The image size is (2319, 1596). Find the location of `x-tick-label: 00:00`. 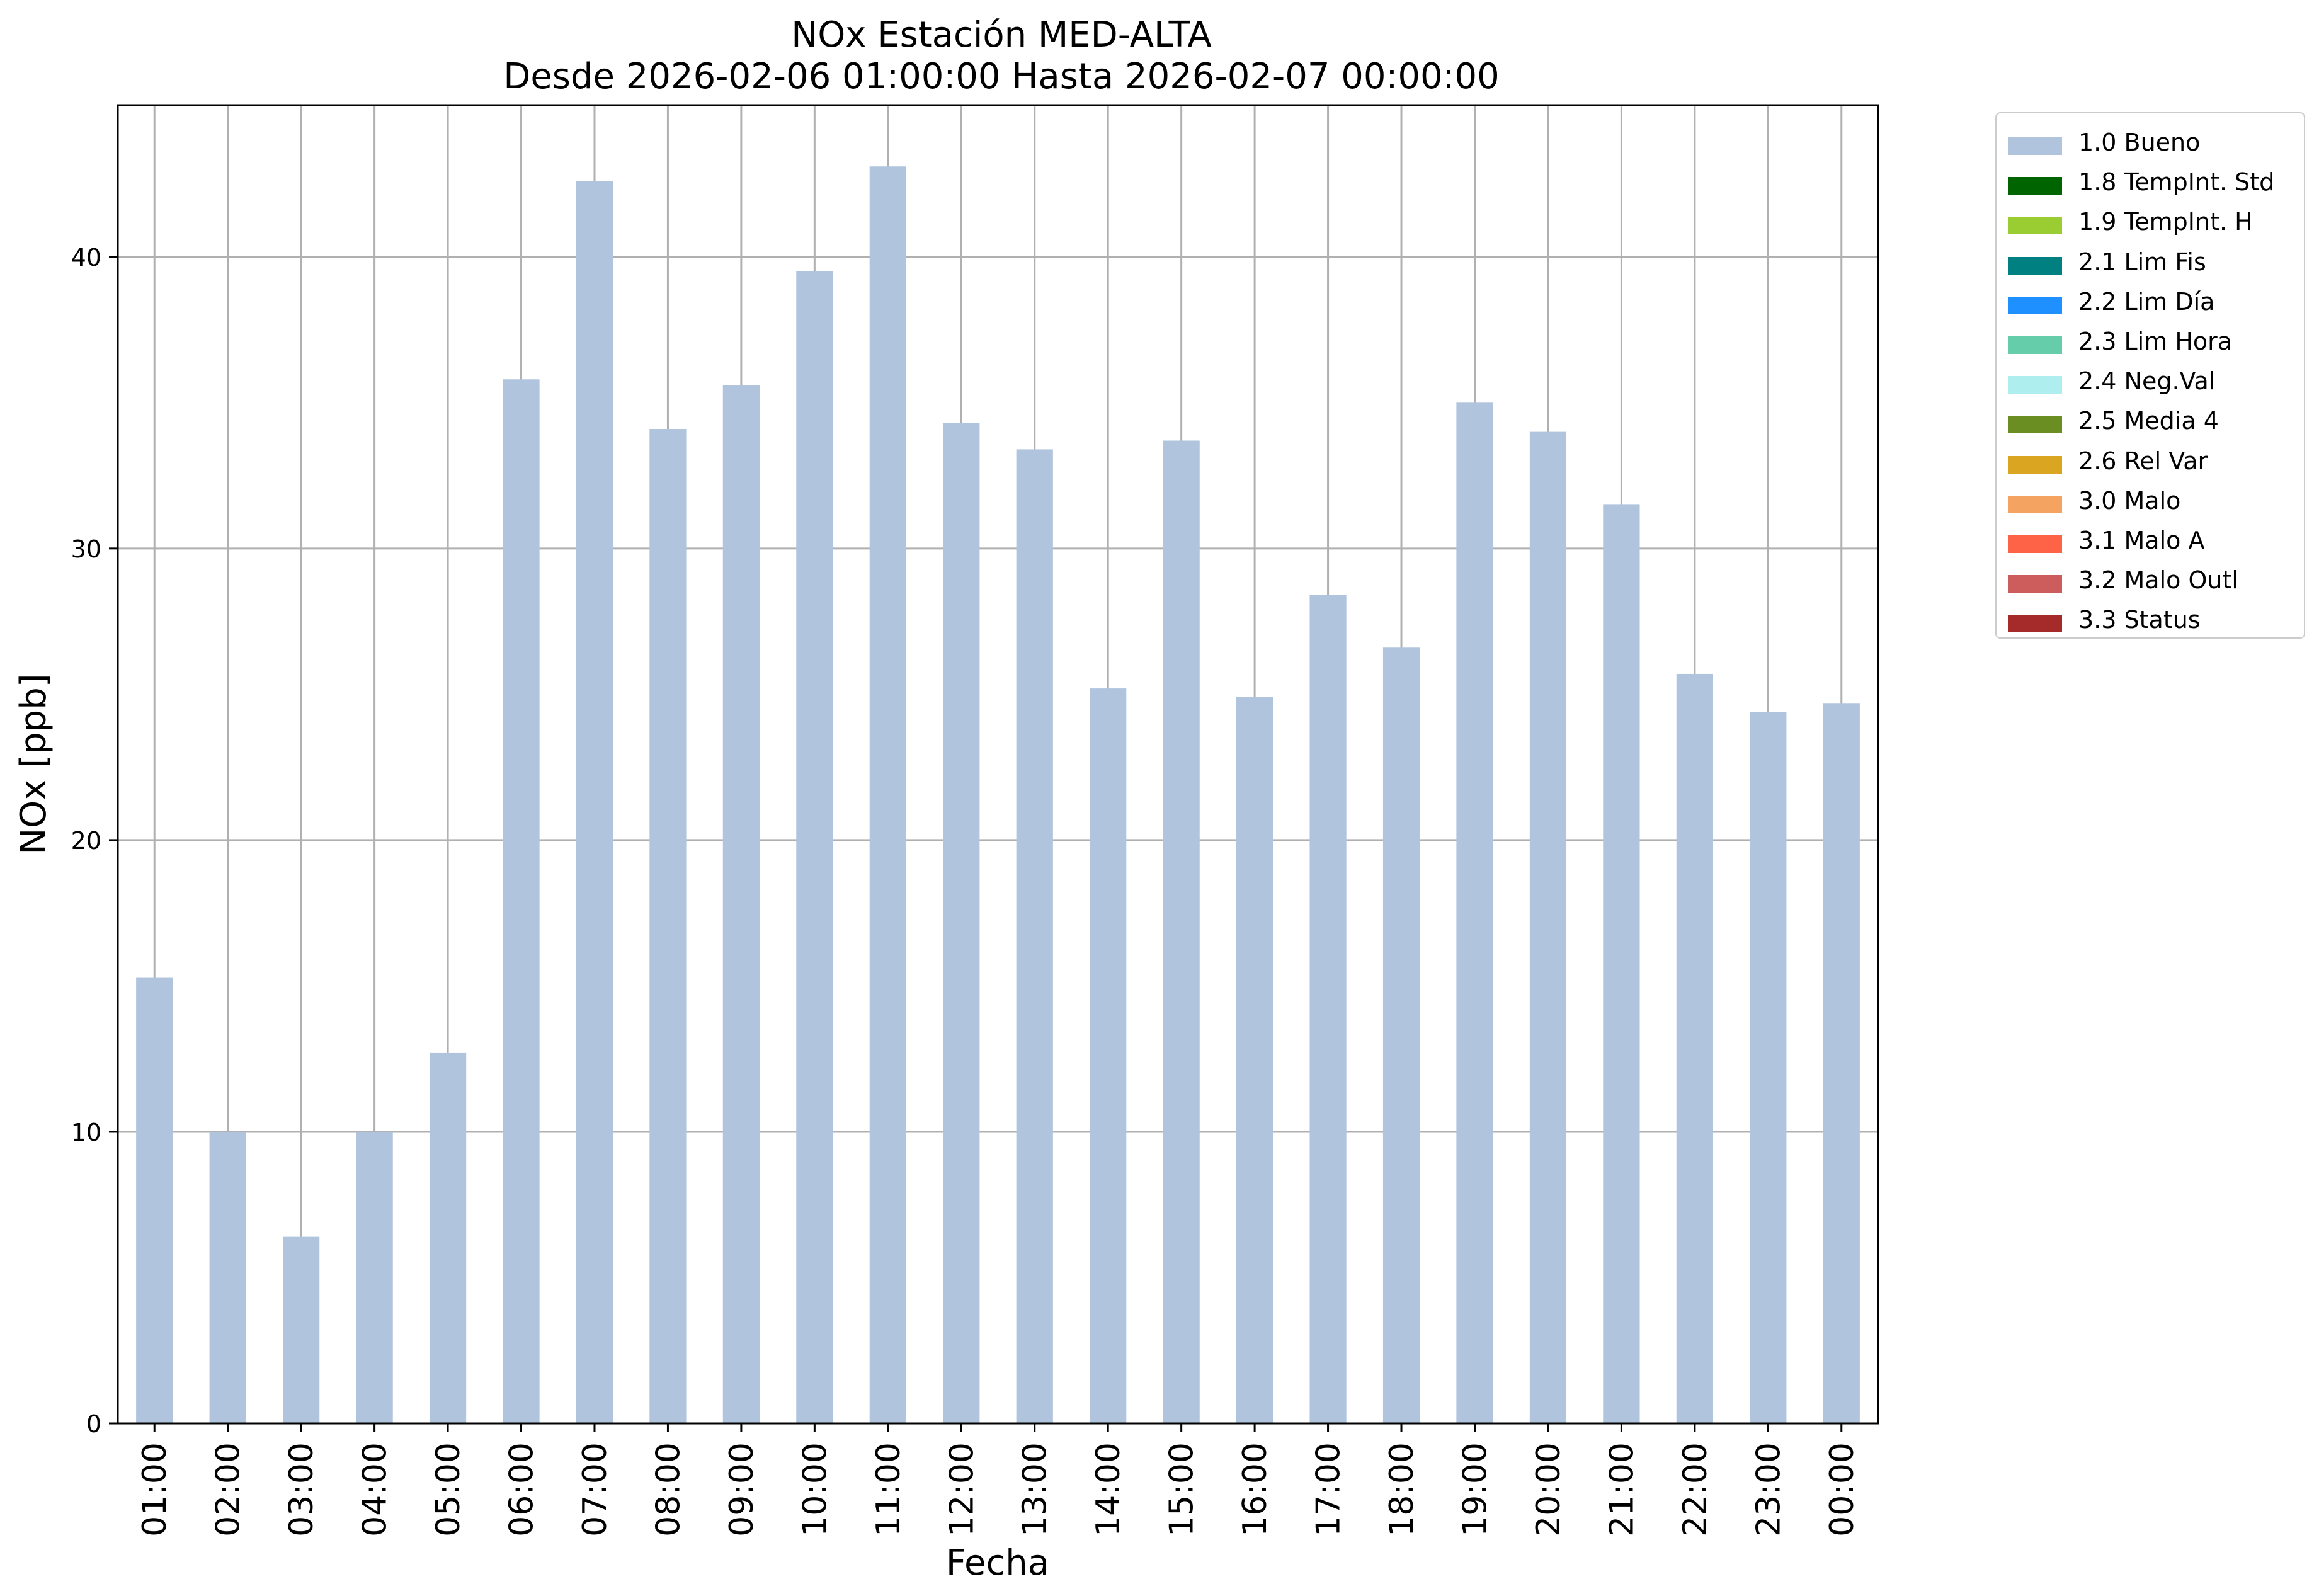

x-tick-label: 00:00 is located at coordinates (1842, 1489).